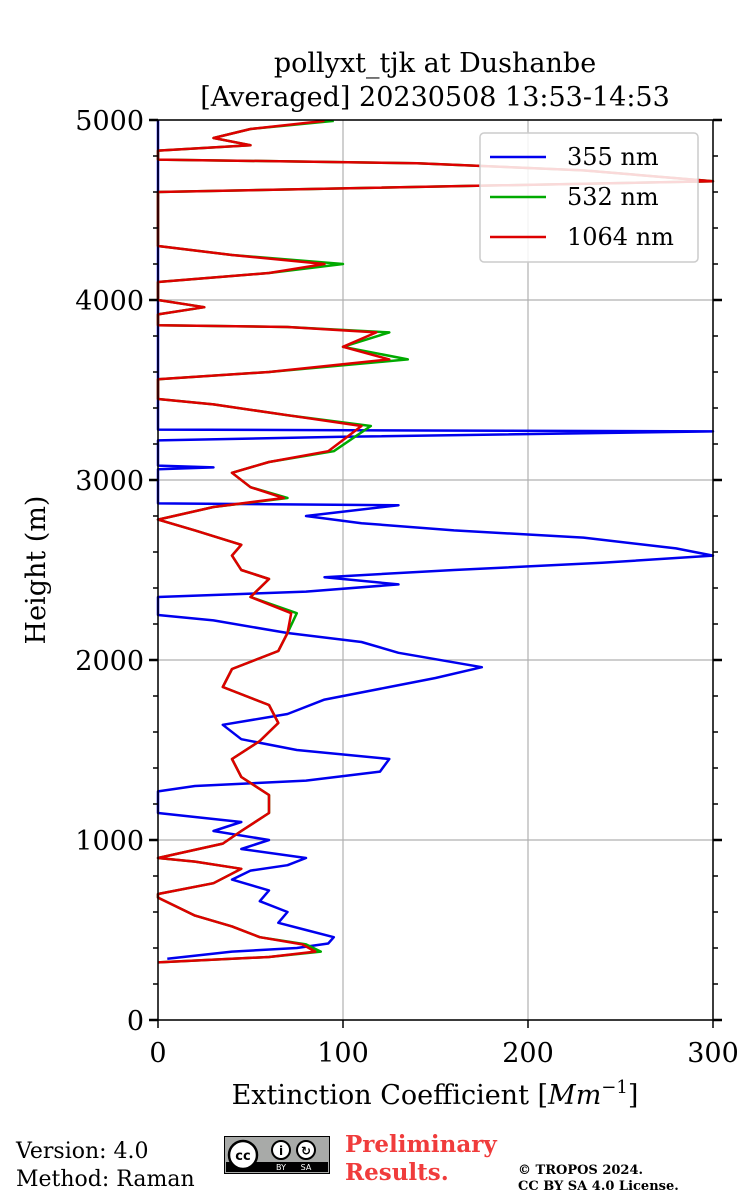  What do you see at coordinates (713, 1053) in the screenshot?
I see `x-tick-label: 300` at bounding box center [713, 1053].